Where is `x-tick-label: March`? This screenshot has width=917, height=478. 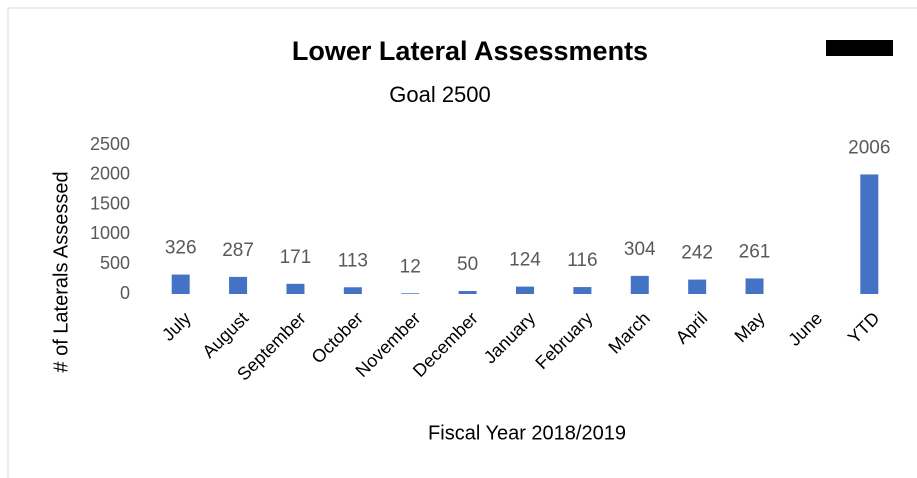
x-tick-label: March is located at coordinates (629, 333).